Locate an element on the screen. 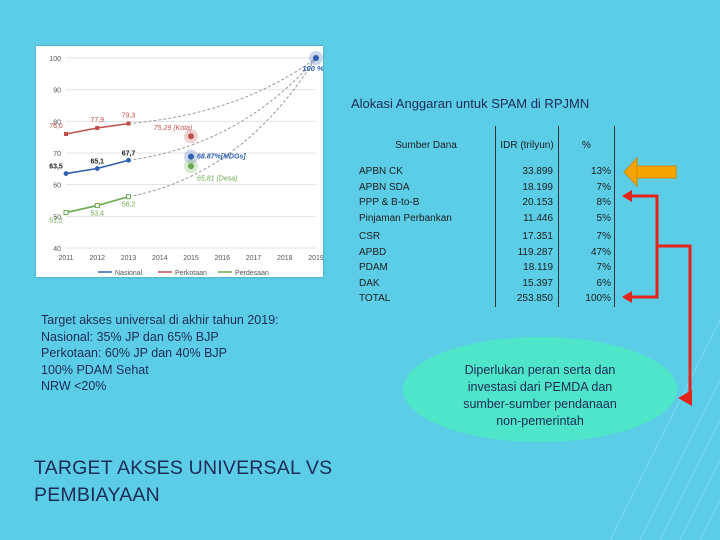 The image size is (720, 540). y-tick-label: 100 is located at coordinates (55, 59).